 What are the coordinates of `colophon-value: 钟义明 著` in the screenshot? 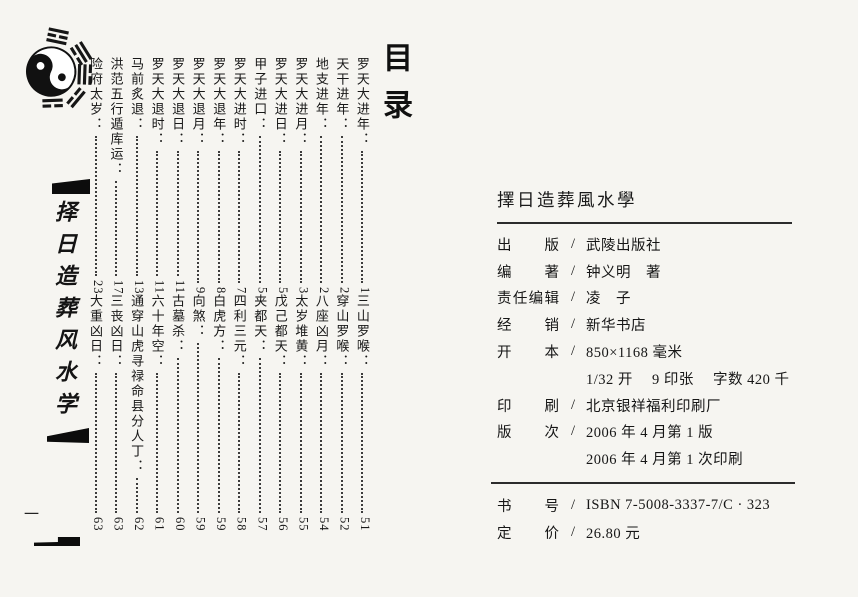 It's located at (623, 272).